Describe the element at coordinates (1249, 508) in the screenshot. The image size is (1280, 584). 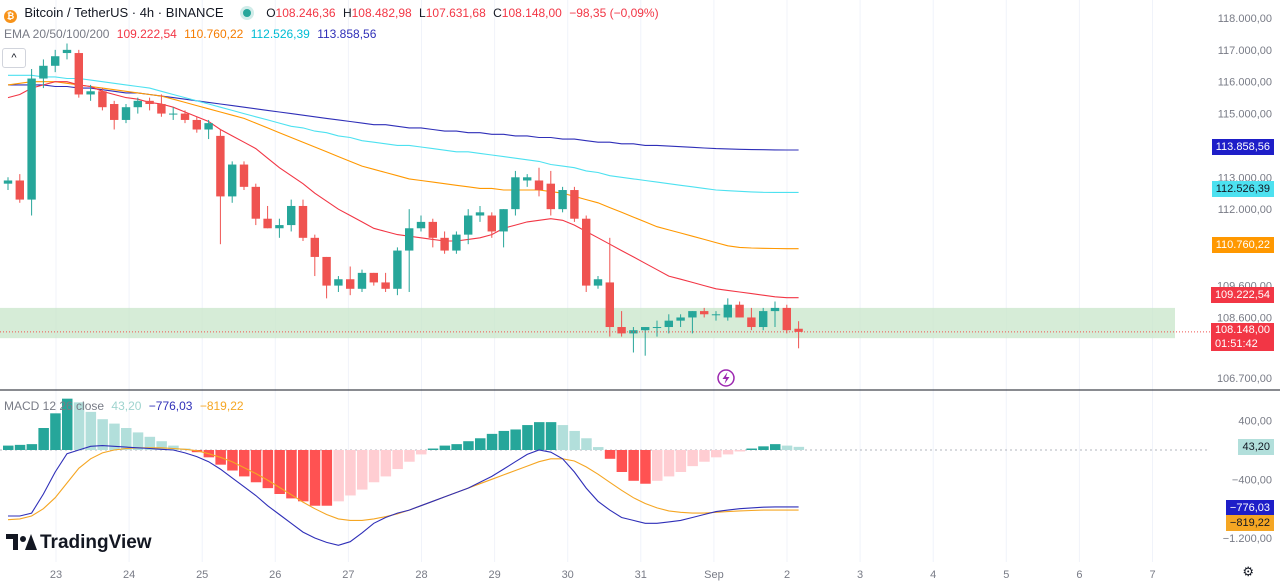
I see `macd-line-tag: −776,03` at that location.